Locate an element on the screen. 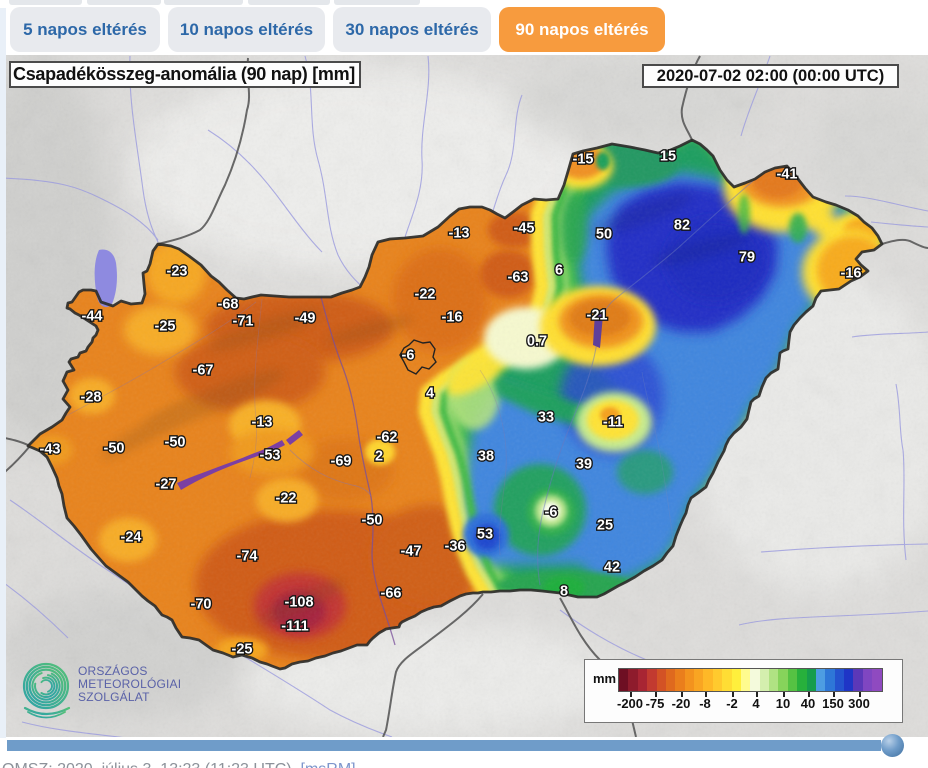  svg-text: 82 is located at coordinates (682, 226).